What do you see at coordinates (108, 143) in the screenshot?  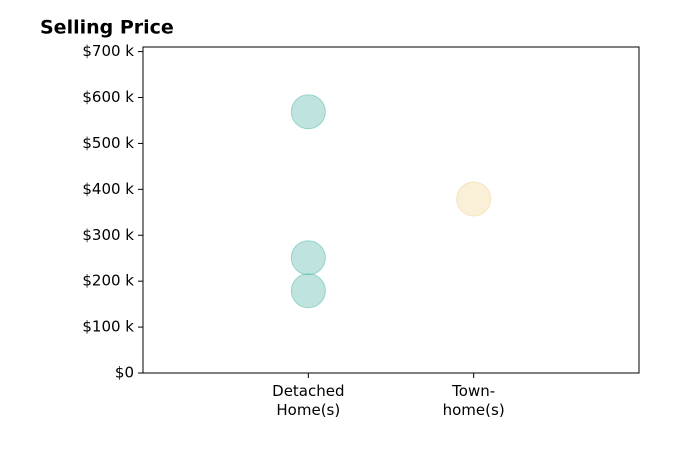 I see `y-tick-label: $500 k` at bounding box center [108, 143].